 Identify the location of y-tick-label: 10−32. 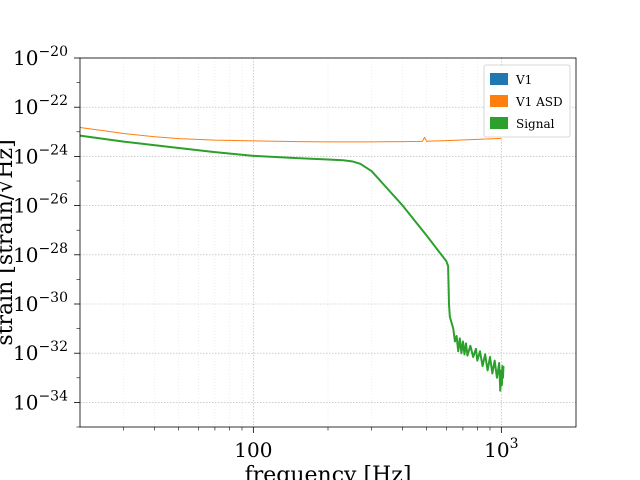
(40, 352).